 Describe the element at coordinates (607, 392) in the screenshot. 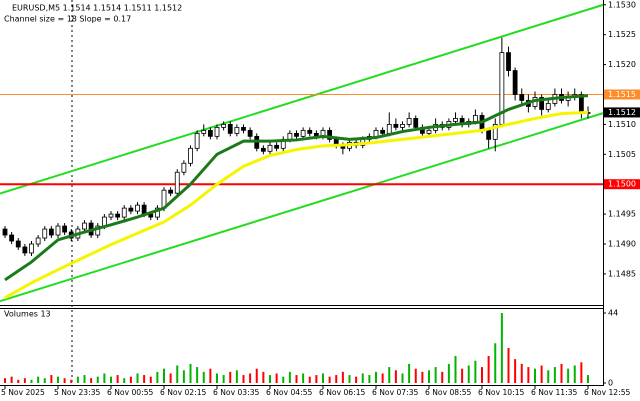

I see `x-tick-label: 6 Nov 12:55` at that location.